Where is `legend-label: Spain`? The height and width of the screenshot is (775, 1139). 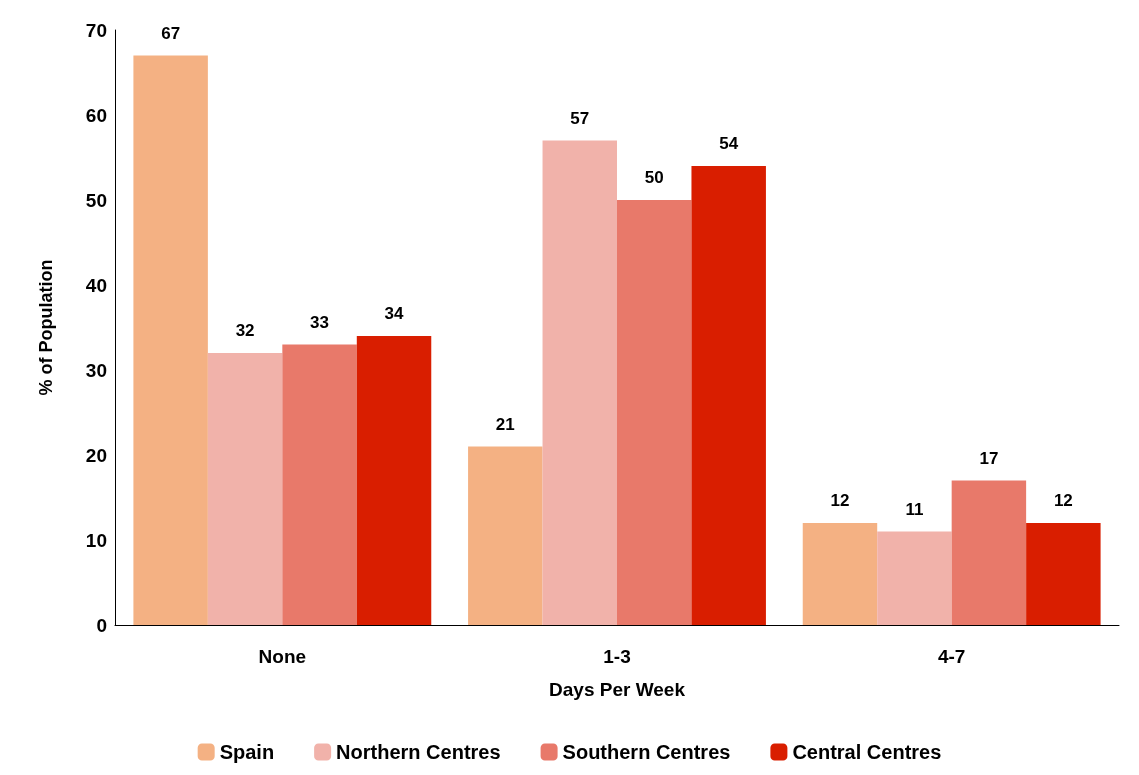 legend-label: Spain is located at coordinates (247, 752).